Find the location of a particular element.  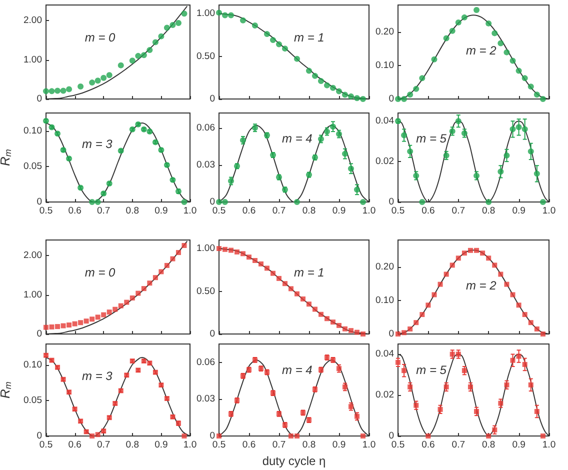

y-tick-label: 0.20 is located at coordinates (385, 266).